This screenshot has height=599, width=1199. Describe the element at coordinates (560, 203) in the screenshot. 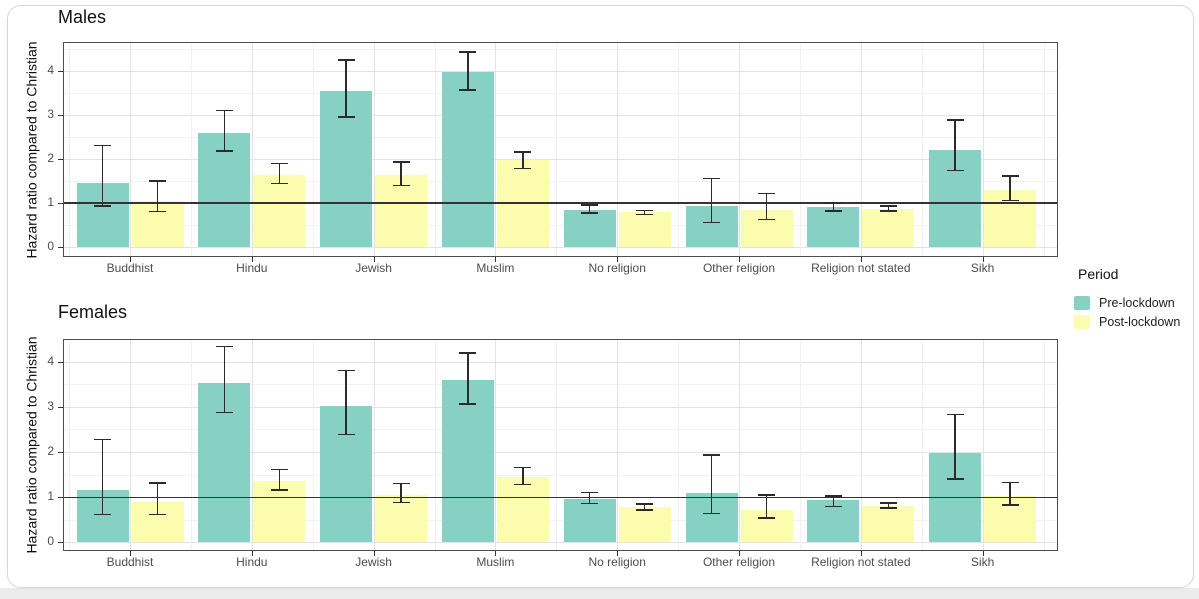

I see `reference-line` at that location.